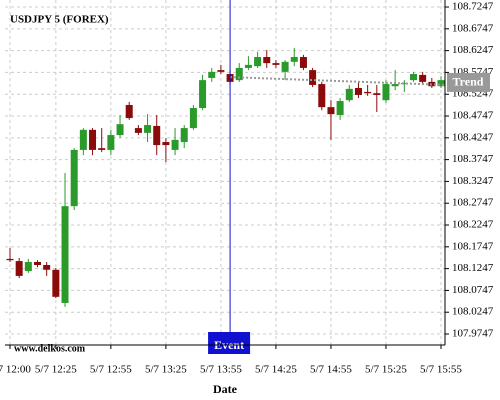 The height and width of the screenshot is (400, 500). Describe the element at coordinates (473, 181) in the screenshot. I see `y-tick-label: 108.3247` at that location.